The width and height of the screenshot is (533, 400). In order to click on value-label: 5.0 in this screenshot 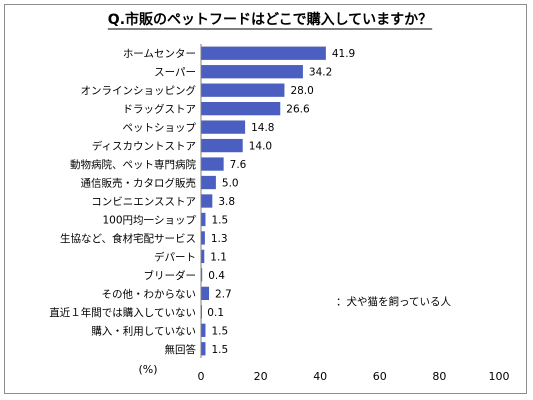, I will do `click(230, 184)`.